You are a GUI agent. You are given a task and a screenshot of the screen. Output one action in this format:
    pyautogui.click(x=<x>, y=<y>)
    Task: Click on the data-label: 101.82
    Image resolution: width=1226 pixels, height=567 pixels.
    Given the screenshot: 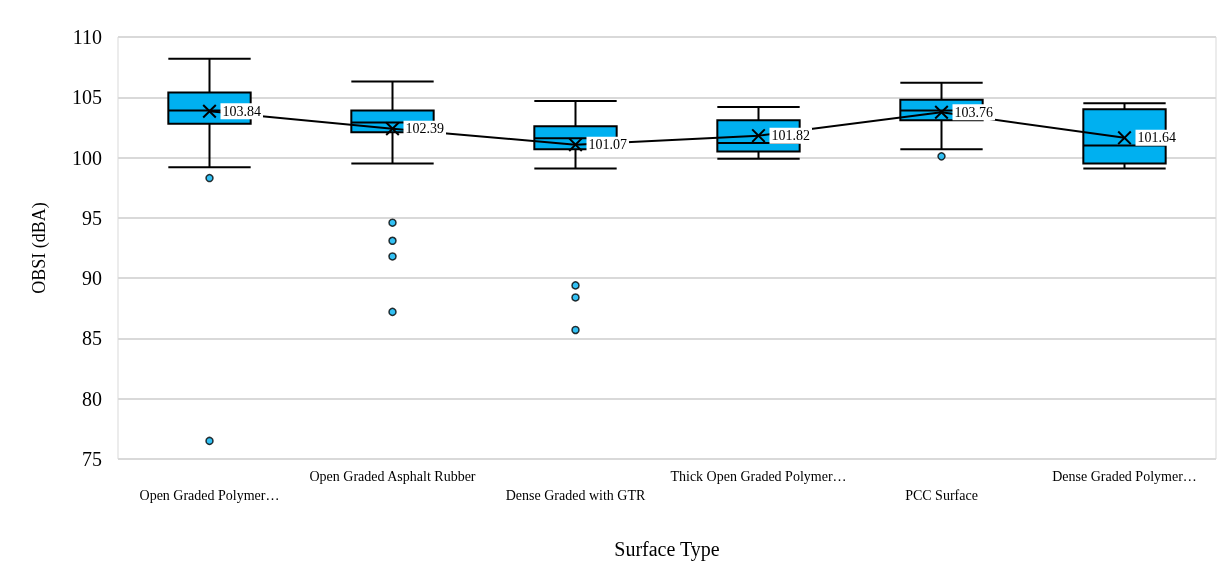 What is the action you would take?
    pyautogui.click(x=790, y=136)
    